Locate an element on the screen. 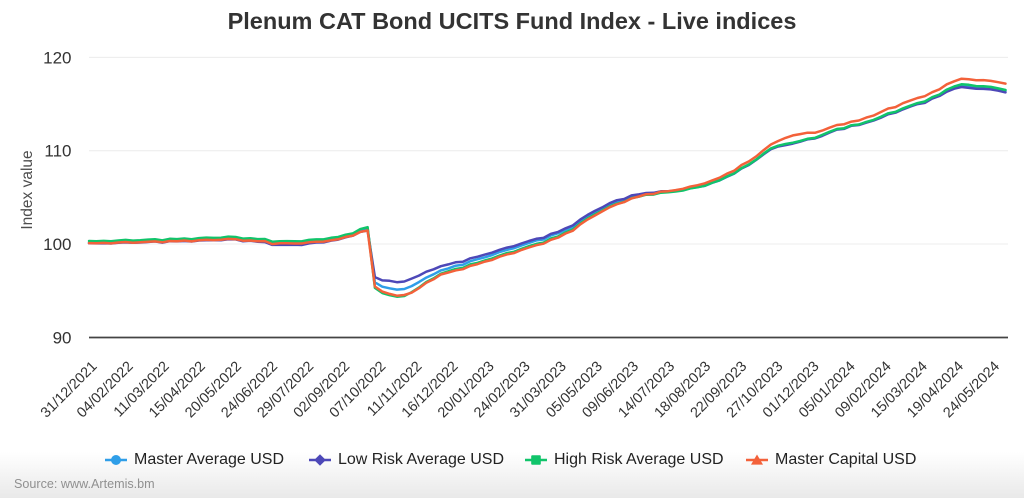 This screenshot has width=1024, height=498. svg-text: 120 is located at coordinates (57, 57).